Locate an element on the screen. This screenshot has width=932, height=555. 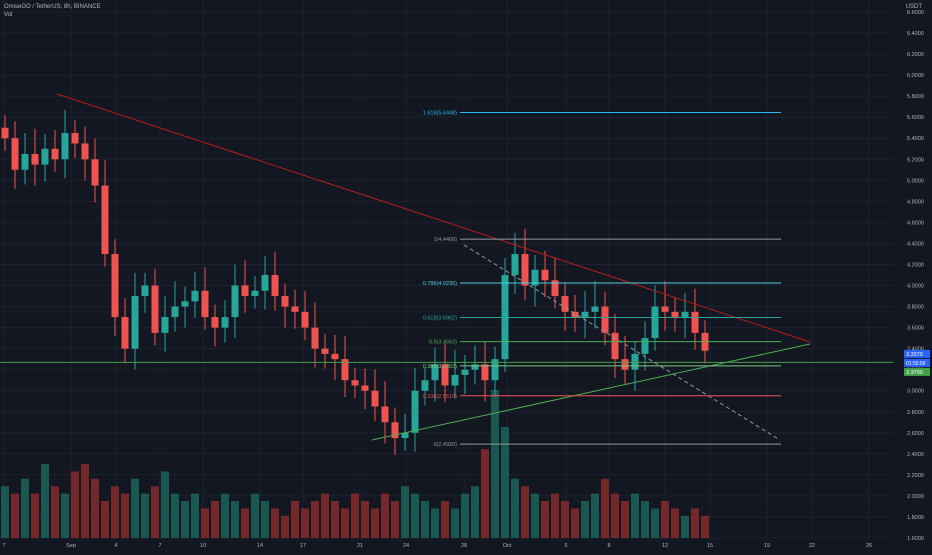
price-badge-upper-text: 3.3379 is located at coordinates (914, 355).